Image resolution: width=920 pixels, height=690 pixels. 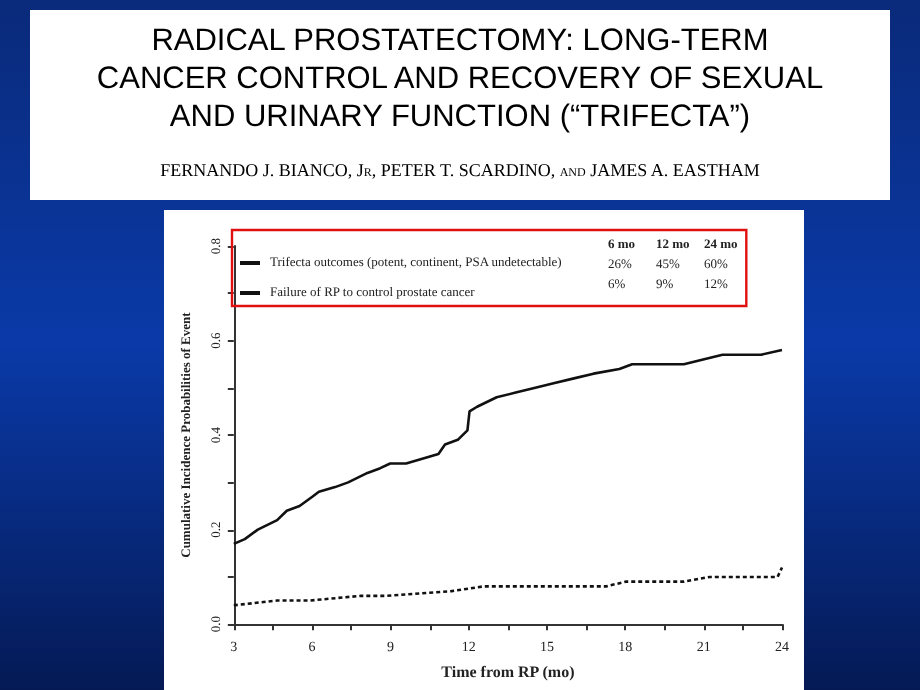 I want to click on chart-subtitle: FERNANDO J. BIANCO, Jr, PETER T. SCARDINO, and JAMES A. EASTHAM, so click(x=460, y=170).